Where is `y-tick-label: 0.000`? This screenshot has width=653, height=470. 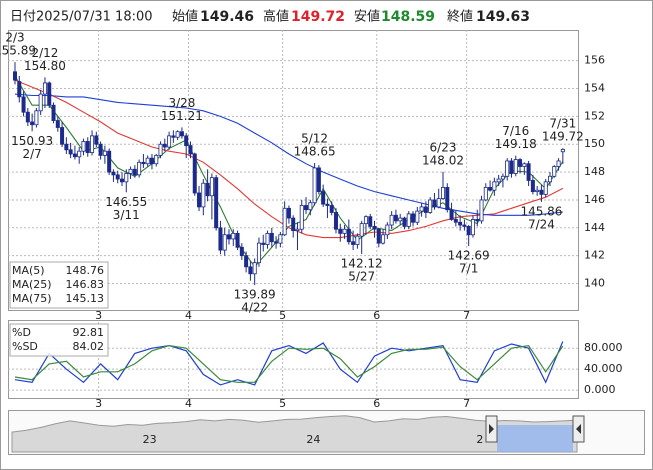
y-tick-label: 0.000 is located at coordinates (600, 389).